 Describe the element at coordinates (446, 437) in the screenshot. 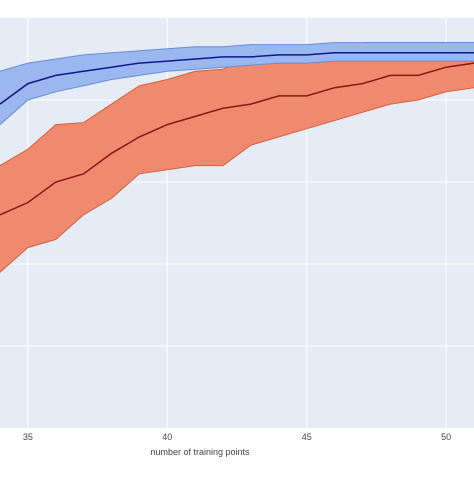

I see `x-tick-label: 50` at that location.